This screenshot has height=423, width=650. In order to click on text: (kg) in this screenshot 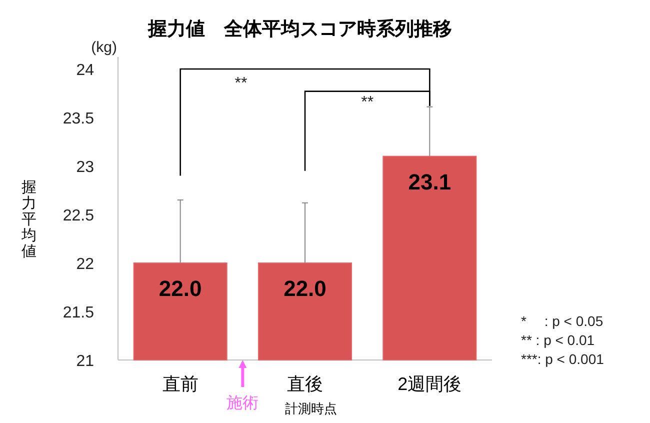, I will do `click(104, 47)`.